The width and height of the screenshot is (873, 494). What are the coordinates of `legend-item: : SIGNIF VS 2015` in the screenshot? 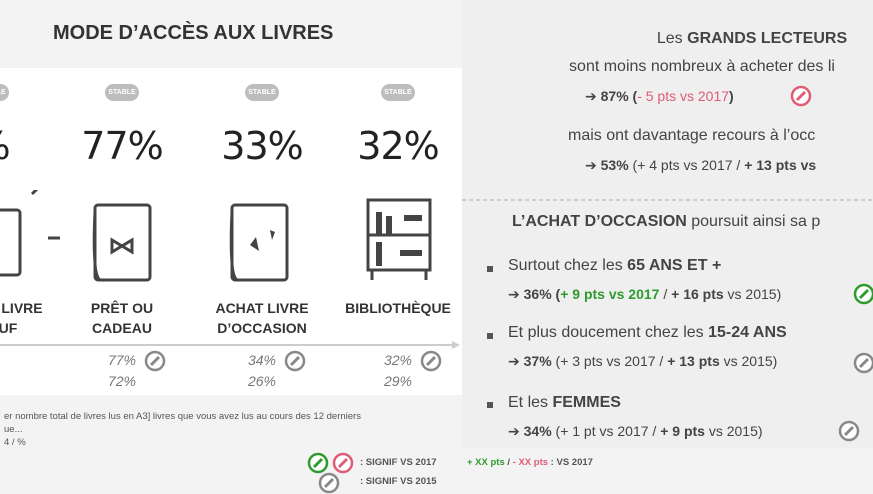 It's located at (398, 481).